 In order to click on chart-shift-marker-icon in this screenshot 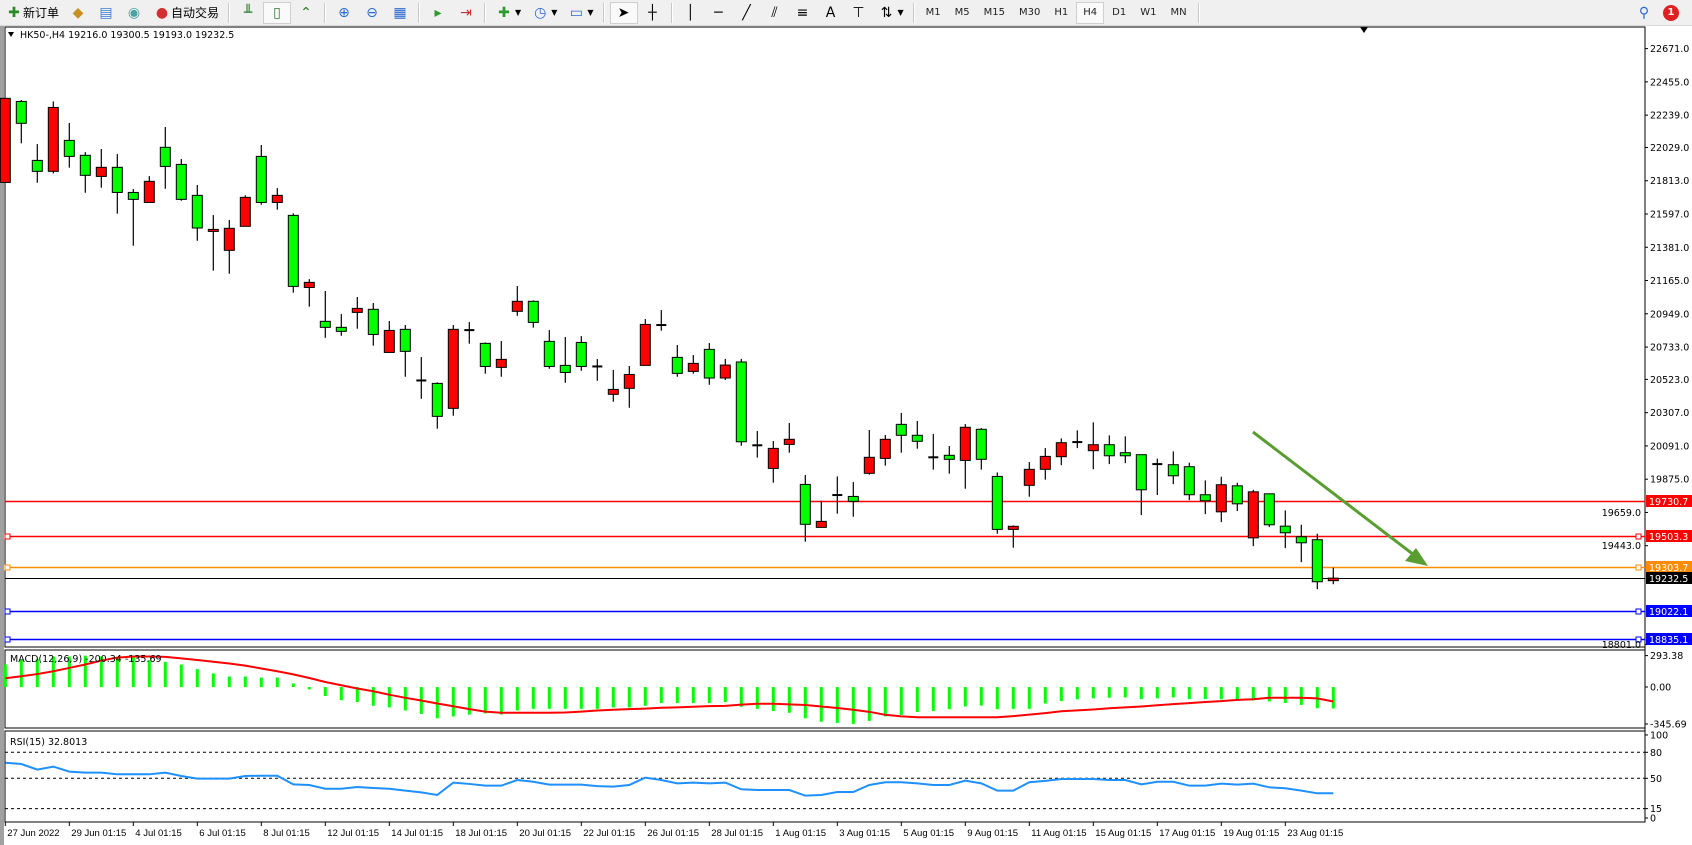, I will do `click(1364, 30)`.